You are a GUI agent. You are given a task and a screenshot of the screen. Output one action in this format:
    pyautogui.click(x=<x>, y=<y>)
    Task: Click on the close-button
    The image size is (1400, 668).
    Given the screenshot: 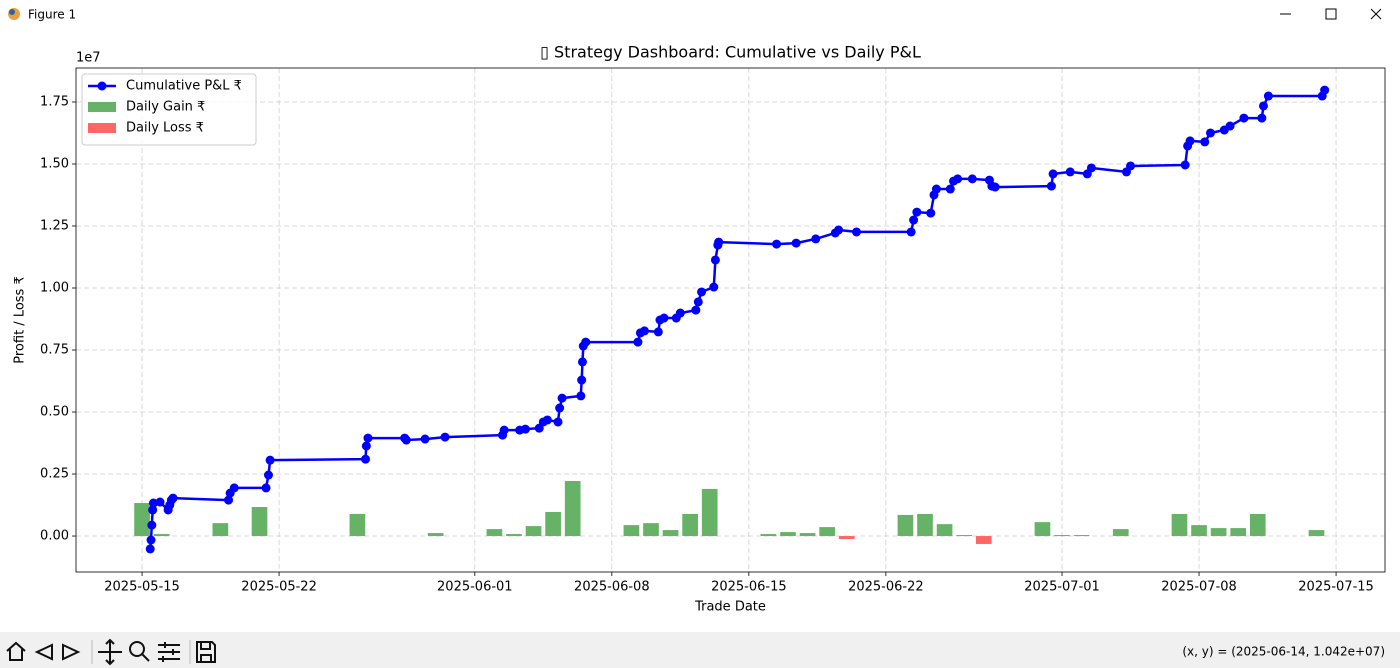 What is the action you would take?
    pyautogui.click(x=1376, y=14)
    